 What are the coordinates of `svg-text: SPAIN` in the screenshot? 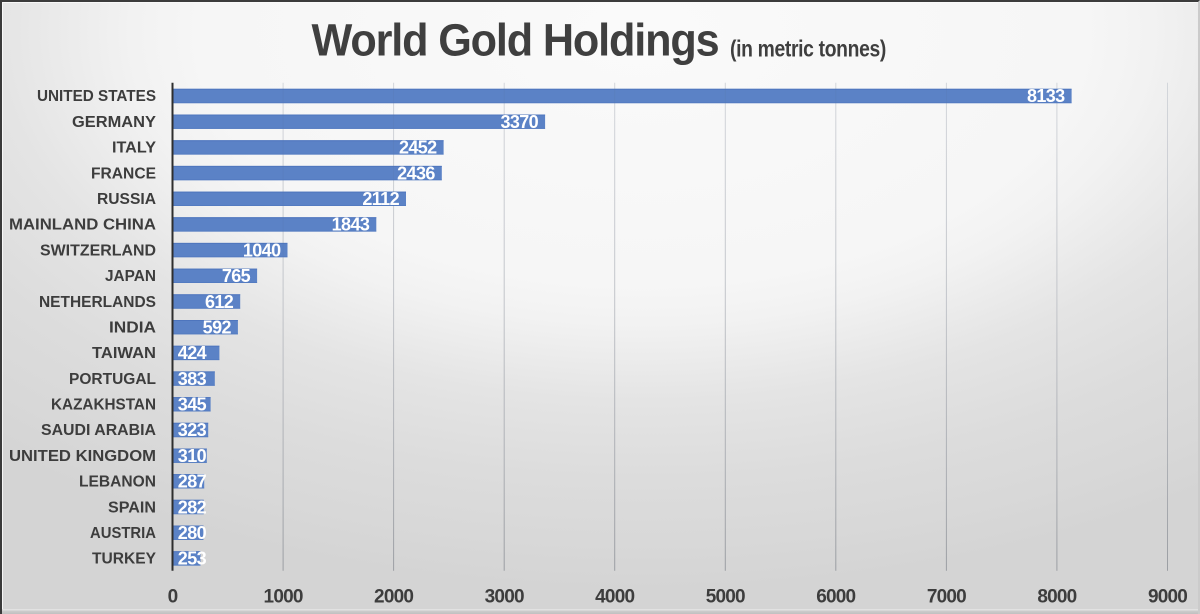 It's located at (132, 507).